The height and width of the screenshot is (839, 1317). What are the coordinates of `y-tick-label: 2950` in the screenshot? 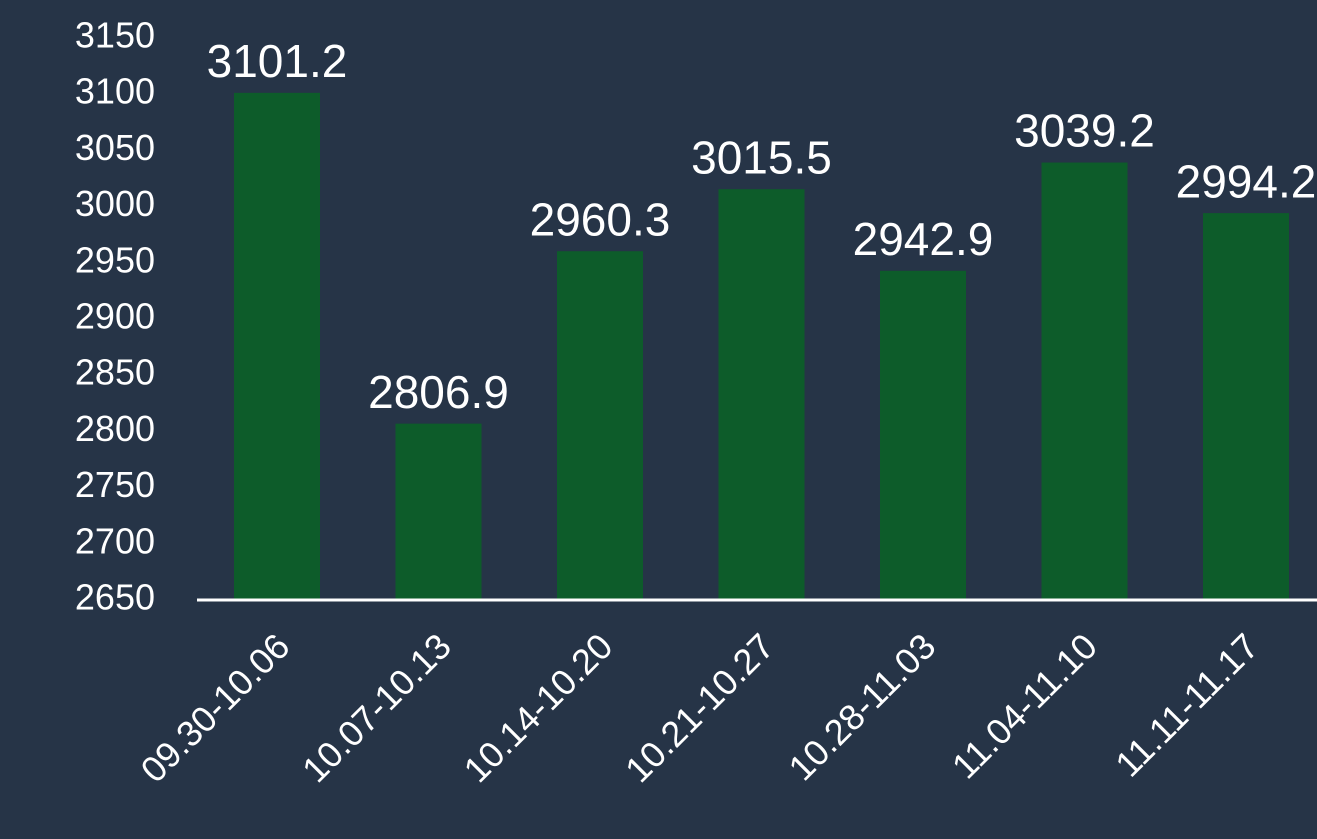 It's located at (115, 259).